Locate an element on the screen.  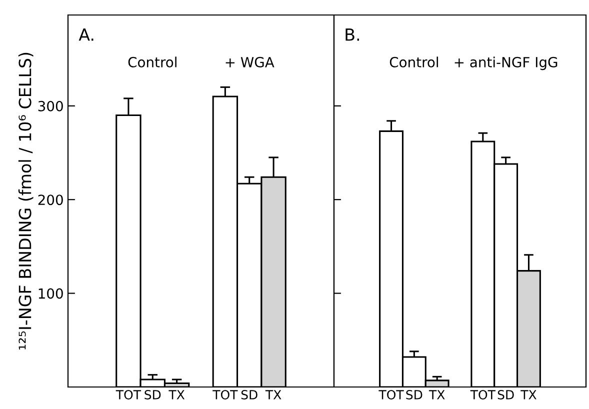
annotation: + WGA is located at coordinates (250, 62).